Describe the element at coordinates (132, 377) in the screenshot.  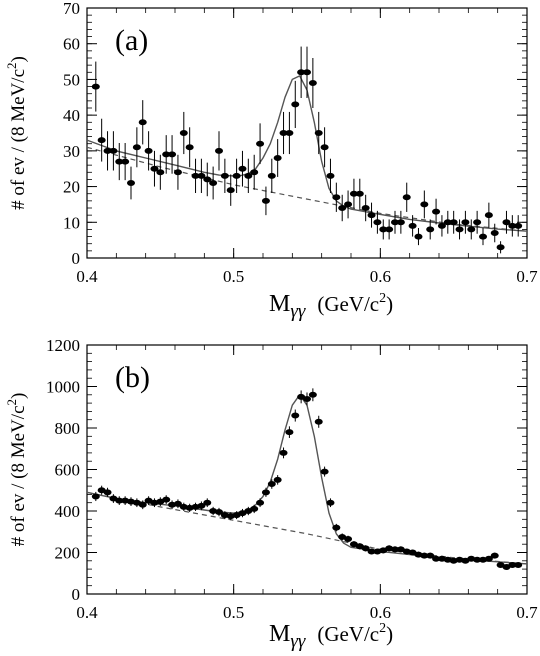
I see `panel-label: (b)` at that location.